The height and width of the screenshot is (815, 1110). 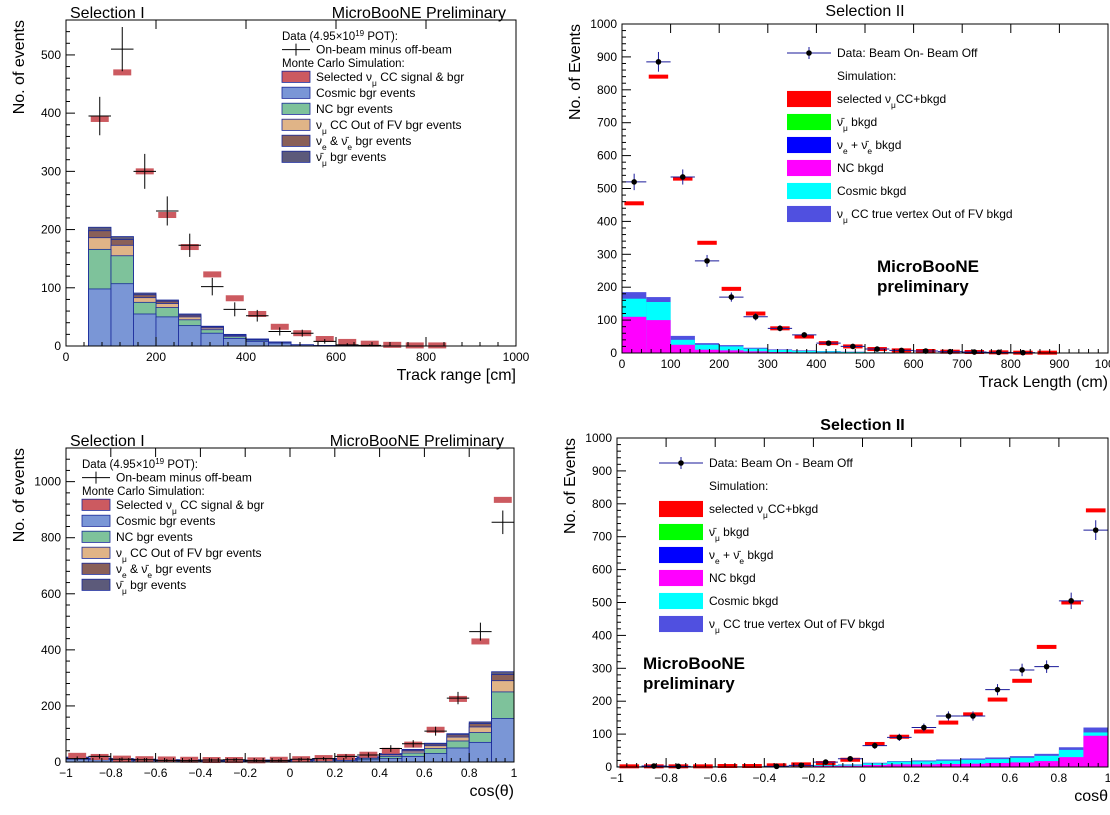 What do you see at coordinates (607, 254) in the screenshot?
I see `y-tick-label: 300` at bounding box center [607, 254].